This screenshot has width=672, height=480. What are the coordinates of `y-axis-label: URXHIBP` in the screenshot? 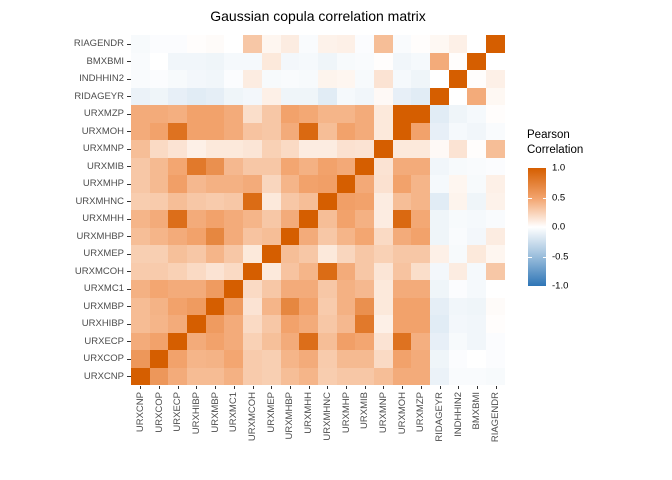 It's located at (102, 323).